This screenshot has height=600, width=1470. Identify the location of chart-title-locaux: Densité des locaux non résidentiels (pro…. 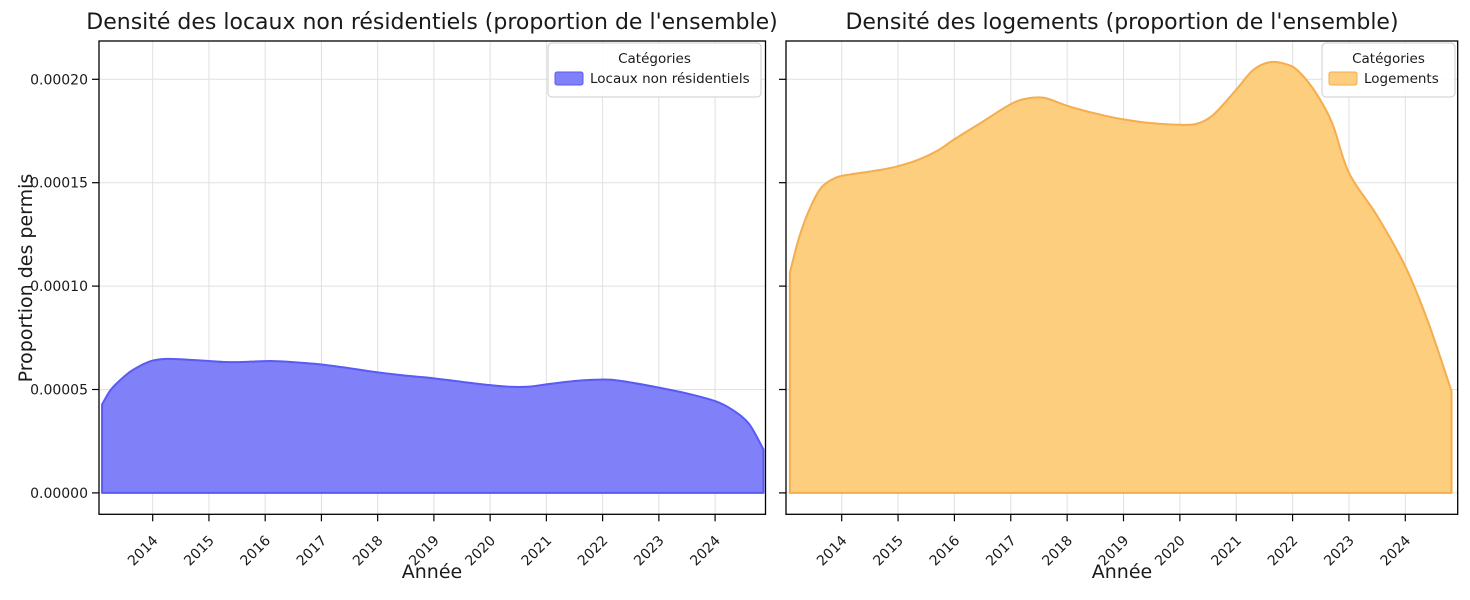
(431, 22).